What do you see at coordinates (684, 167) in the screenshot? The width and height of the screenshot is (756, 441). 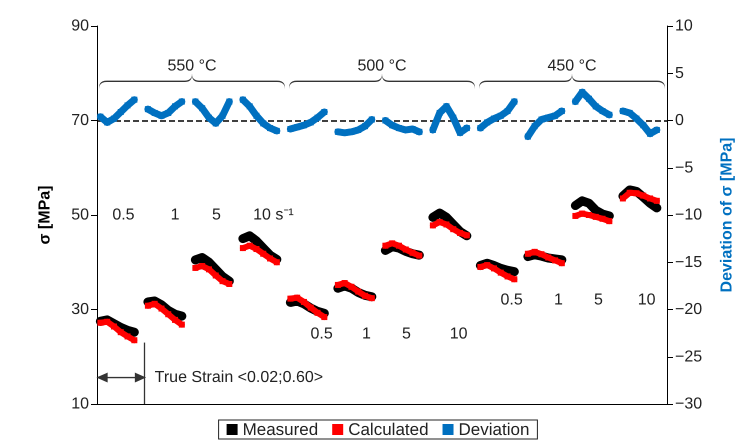 I see `y2-tick-label: −5` at bounding box center [684, 167].